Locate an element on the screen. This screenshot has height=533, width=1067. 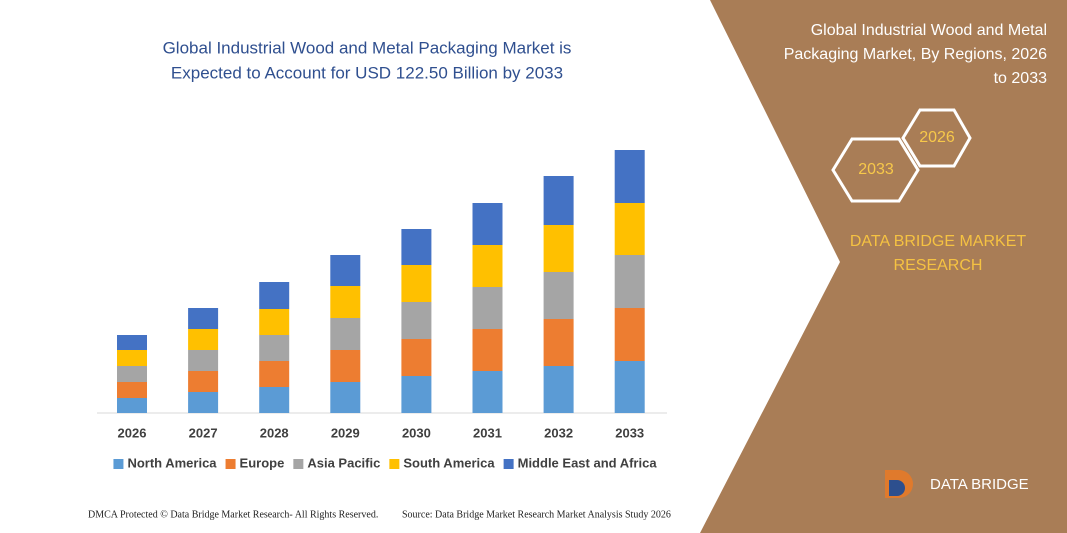
x-tick-label: 2028 is located at coordinates (274, 432).